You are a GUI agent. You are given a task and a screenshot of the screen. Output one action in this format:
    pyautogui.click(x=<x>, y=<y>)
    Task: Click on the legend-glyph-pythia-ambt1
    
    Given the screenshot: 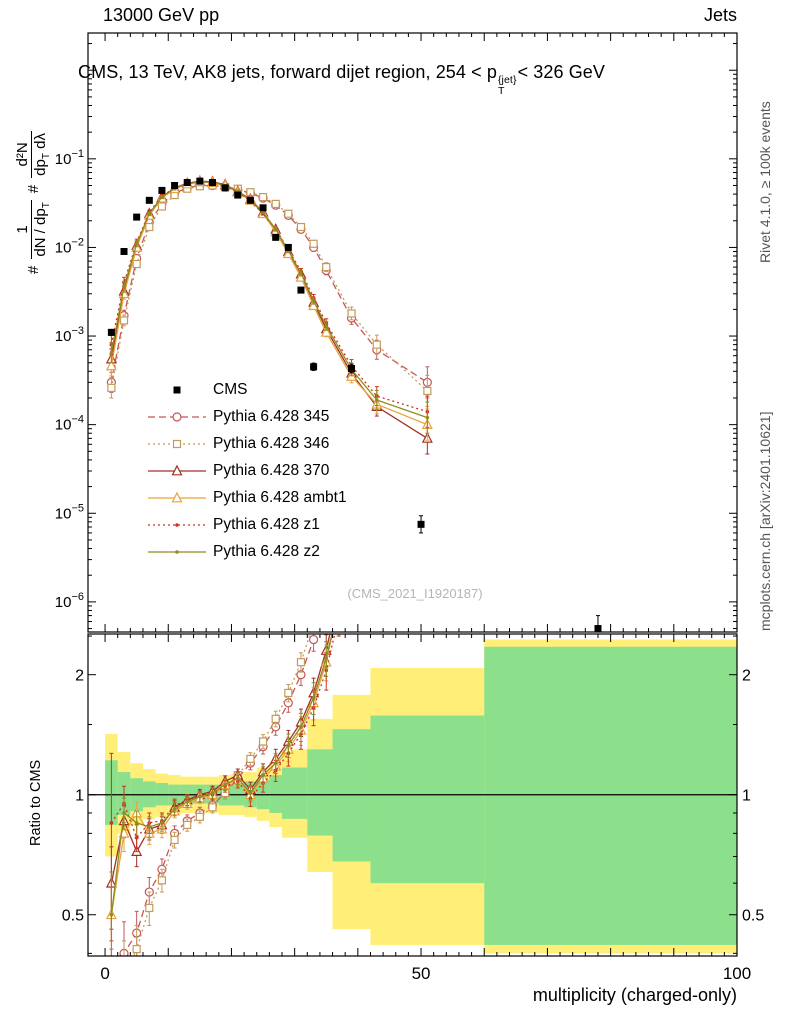 What is the action you would take?
    pyautogui.click(x=177, y=497)
    